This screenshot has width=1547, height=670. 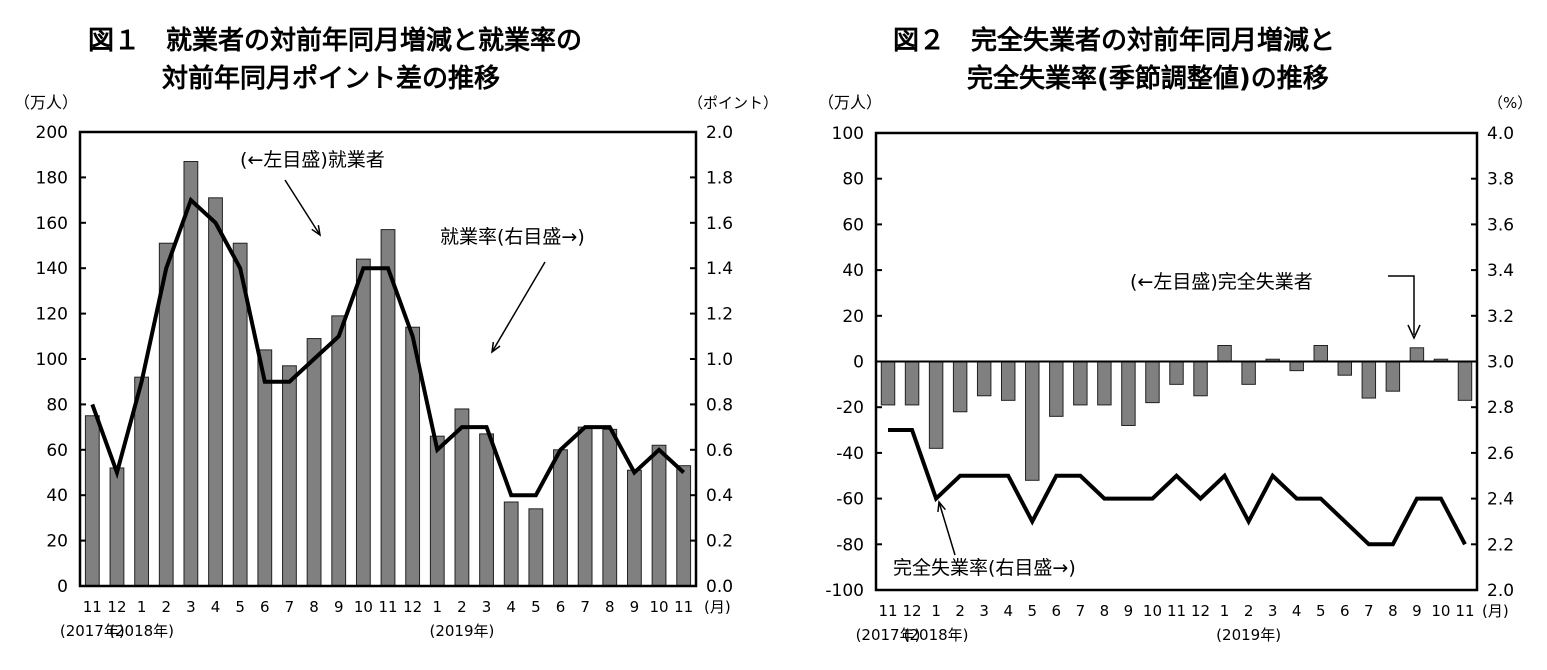 I want to click on chart2-right-tick-label: 2.4, so click(x=1500, y=500).